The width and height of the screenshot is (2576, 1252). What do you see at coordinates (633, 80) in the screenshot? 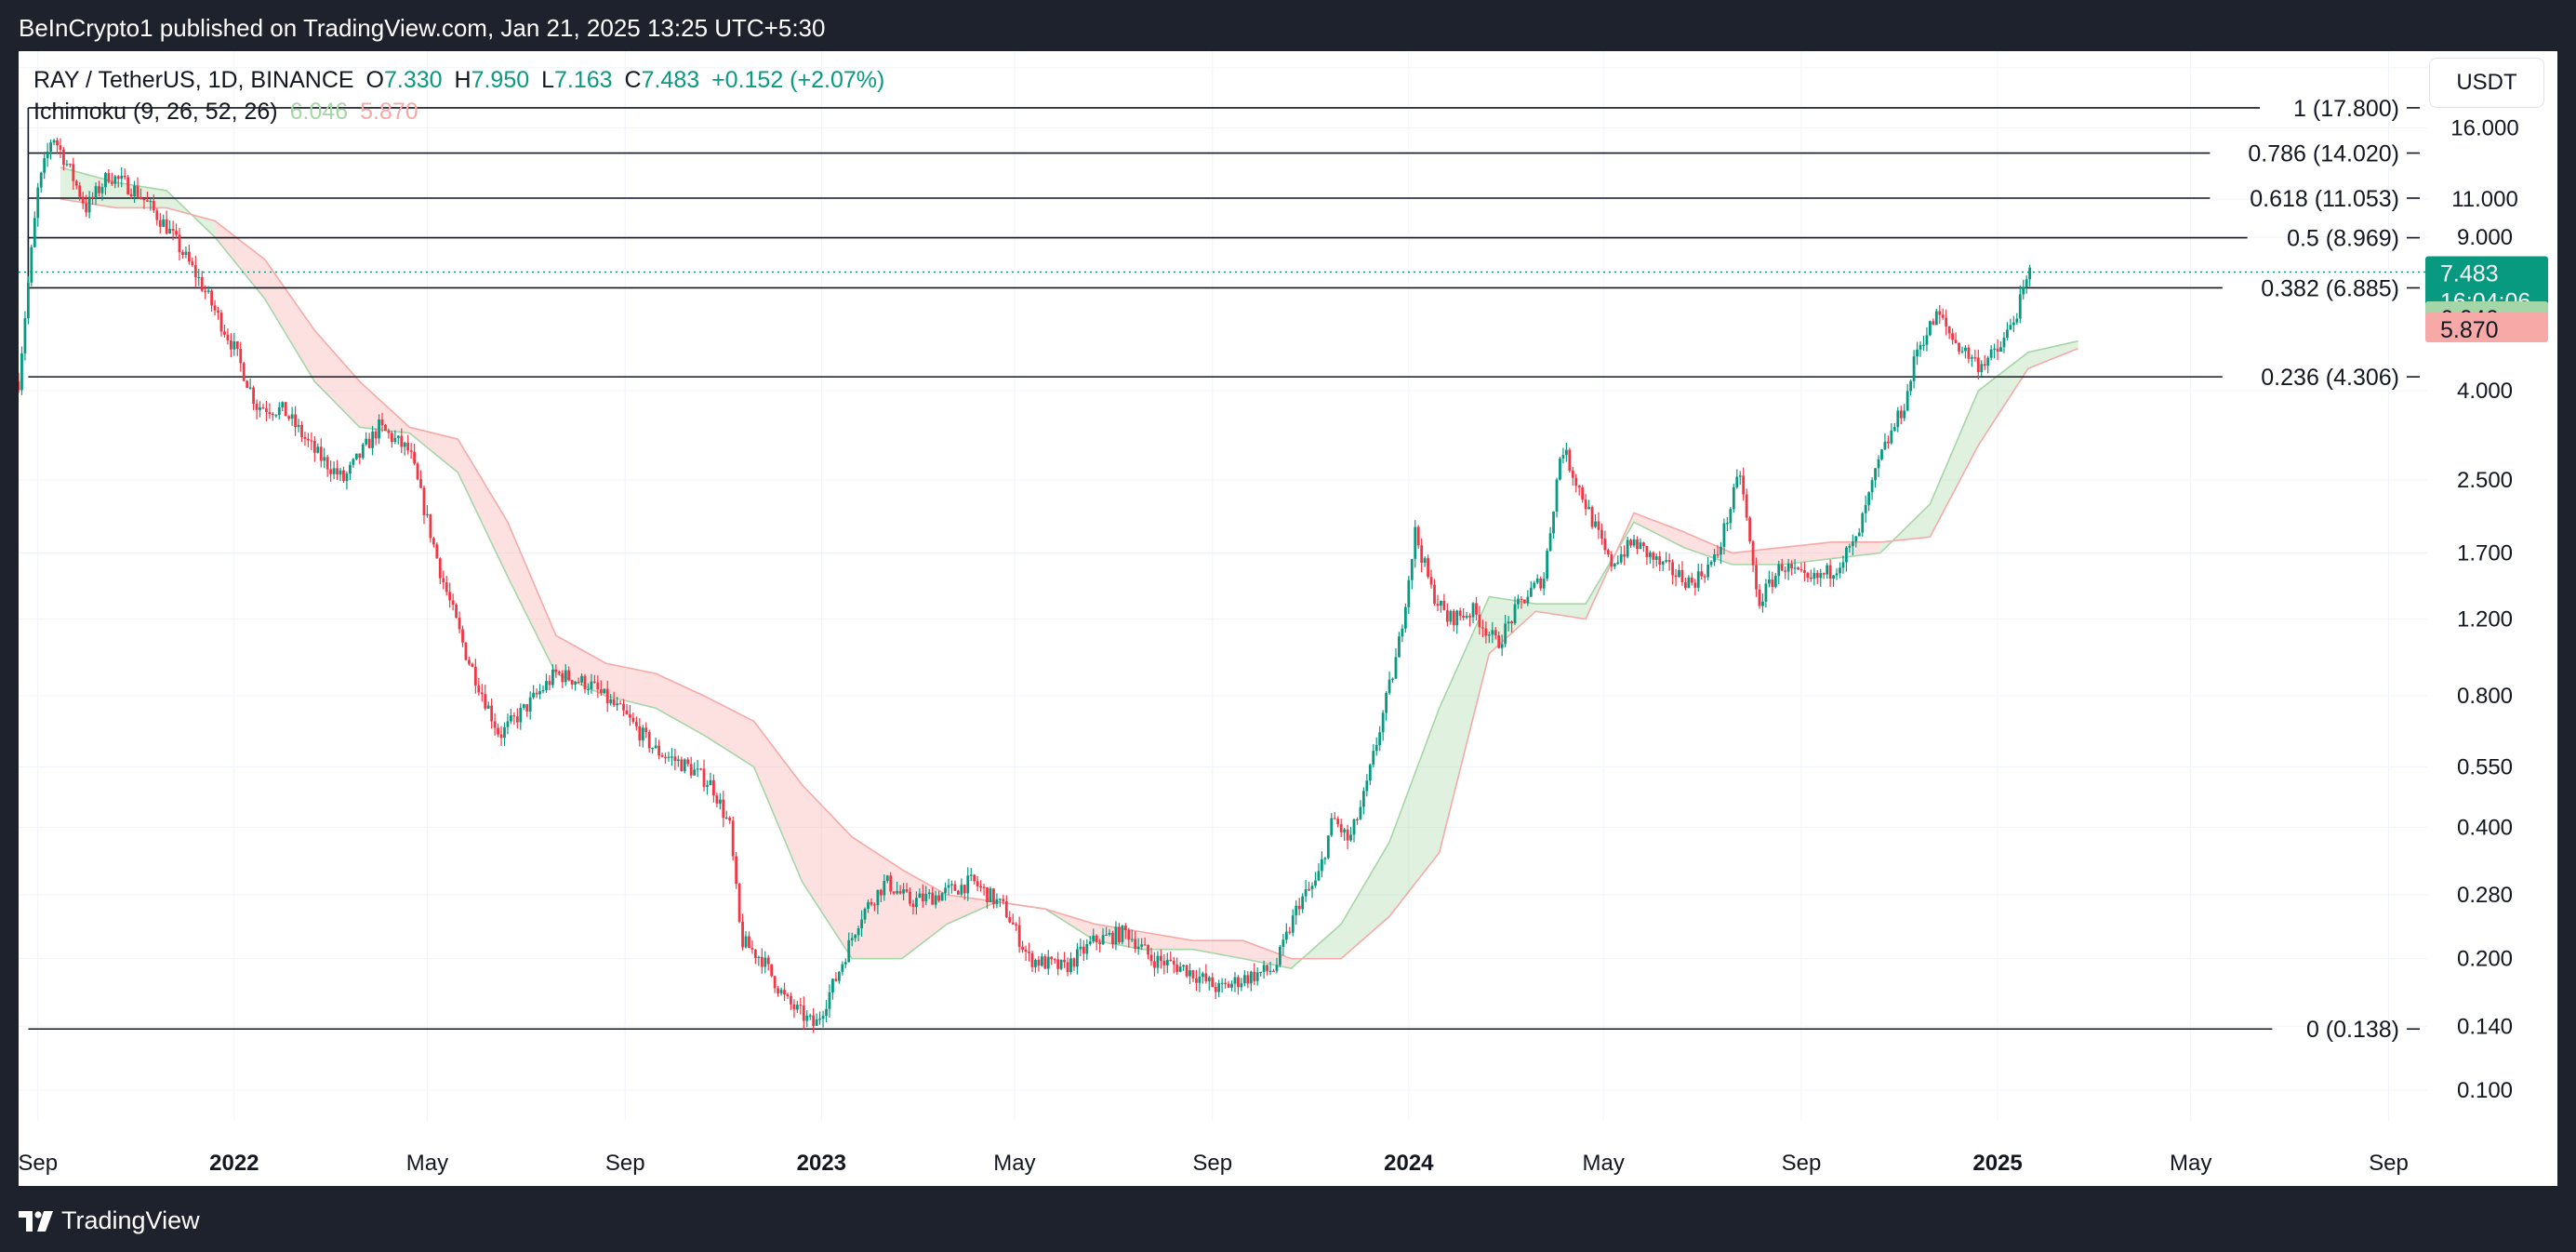
I see `legend-close-label: C` at bounding box center [633, 80].